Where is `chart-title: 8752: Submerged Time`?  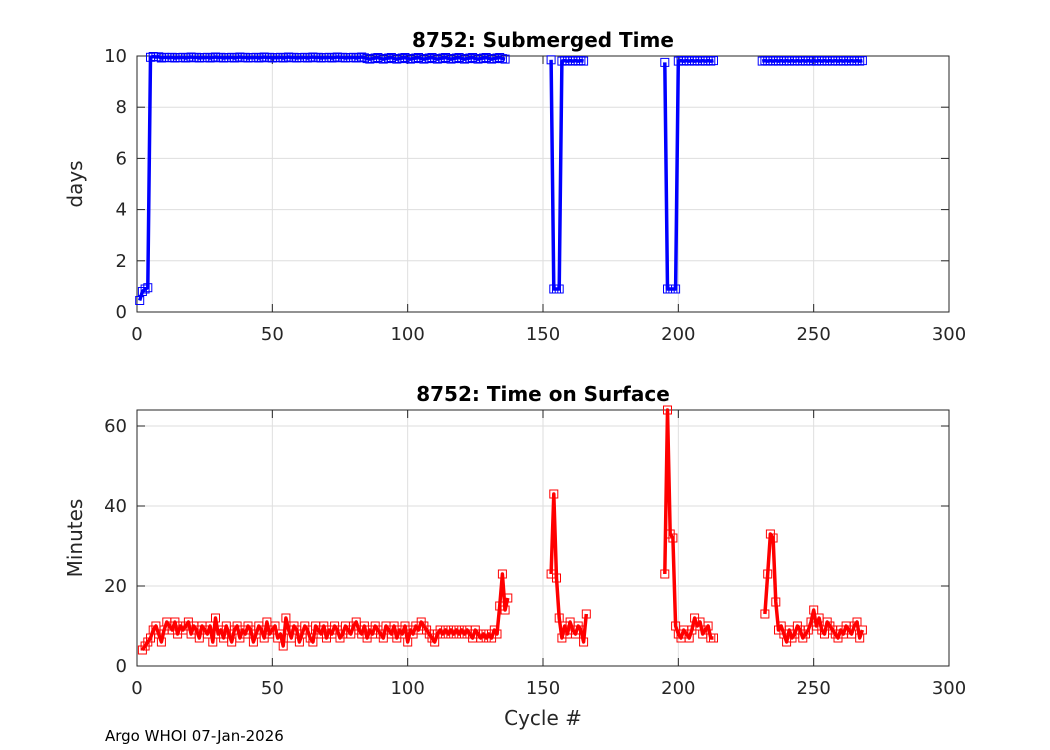 chart-title: 8752: Submerged Time is located at coordinates (543, 40).